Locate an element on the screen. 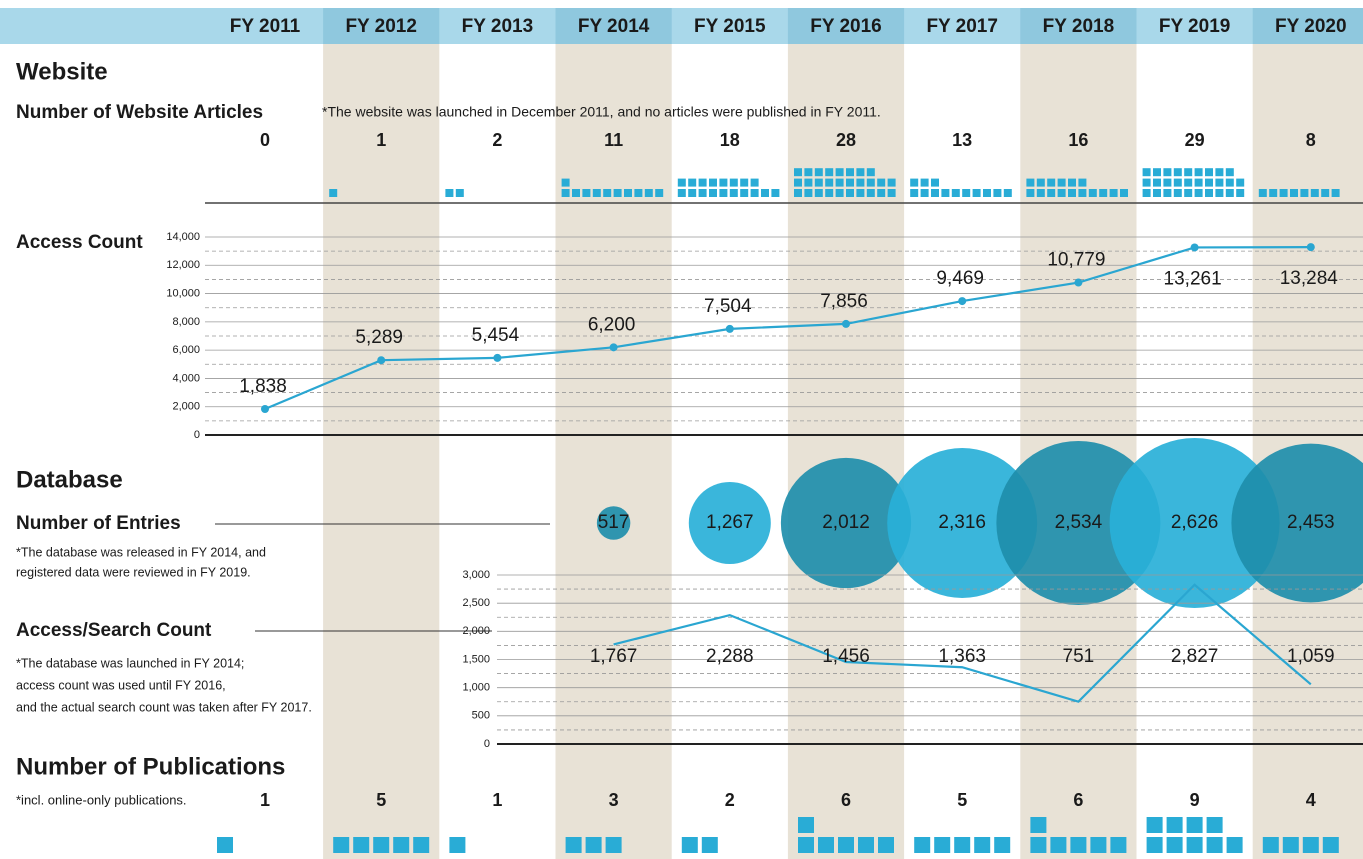  chart-note: access count was used until FY 2016, is located at coordinates (121, 685).